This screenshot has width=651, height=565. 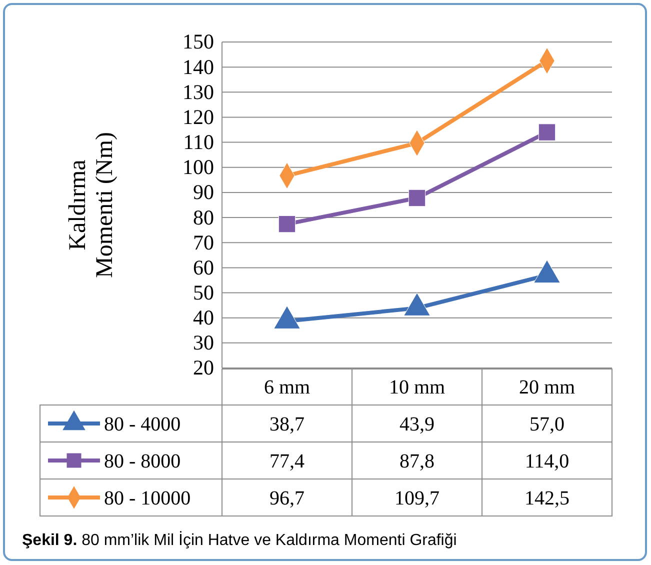 I want to click on data-label: 43,9, so click(x=417, y=425).